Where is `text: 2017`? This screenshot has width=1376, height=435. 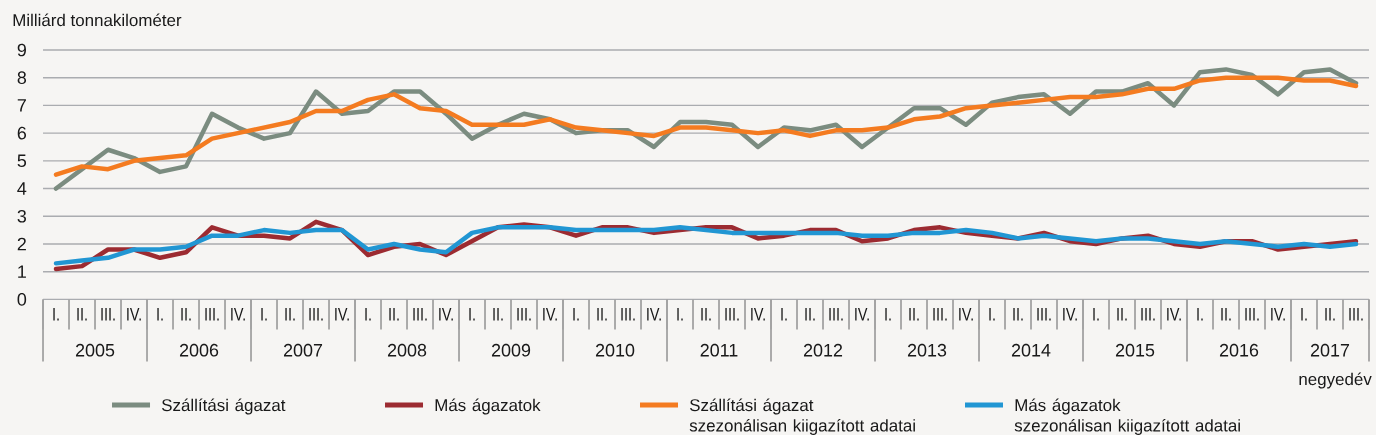 text: 2017 is located at coordinates (1330, 350).